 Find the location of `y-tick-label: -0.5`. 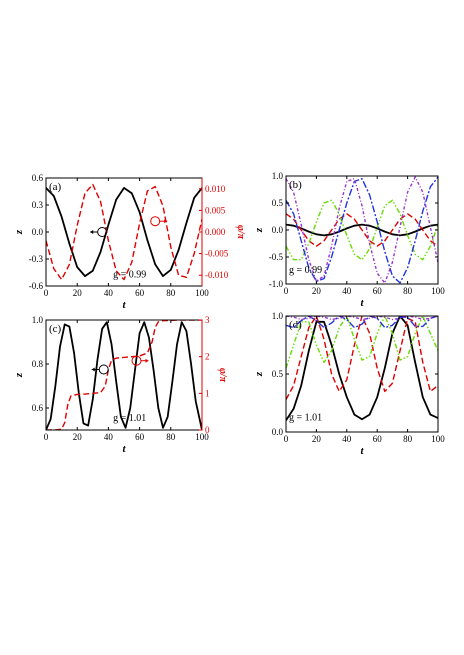

y-tick-label: -0.5 is located at coordinates (276, 257).